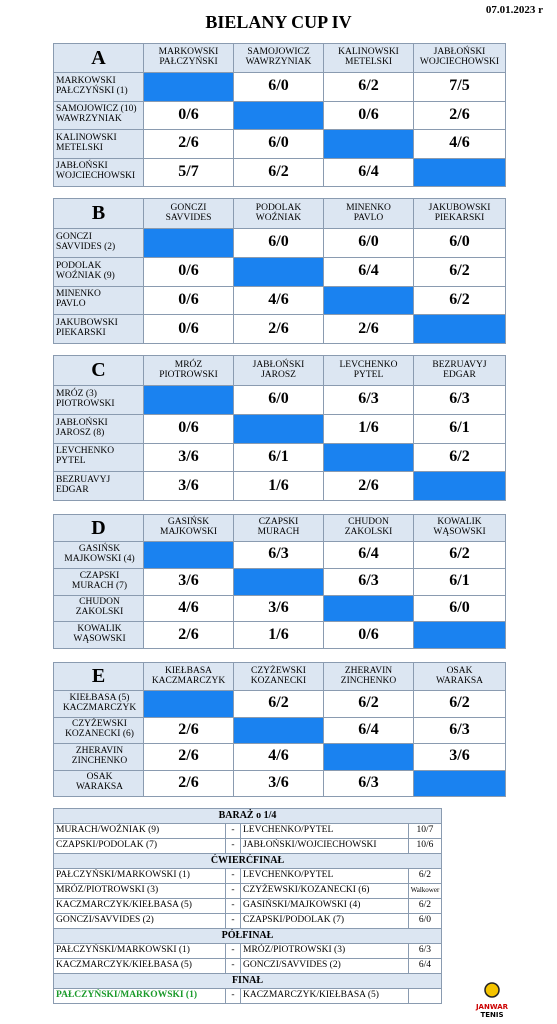 The width and height of the screenshot is (557, 1024). Describe the element at coordinates (79, 265) in the screenshot. I see `name-line: PODOLAK` at that location.